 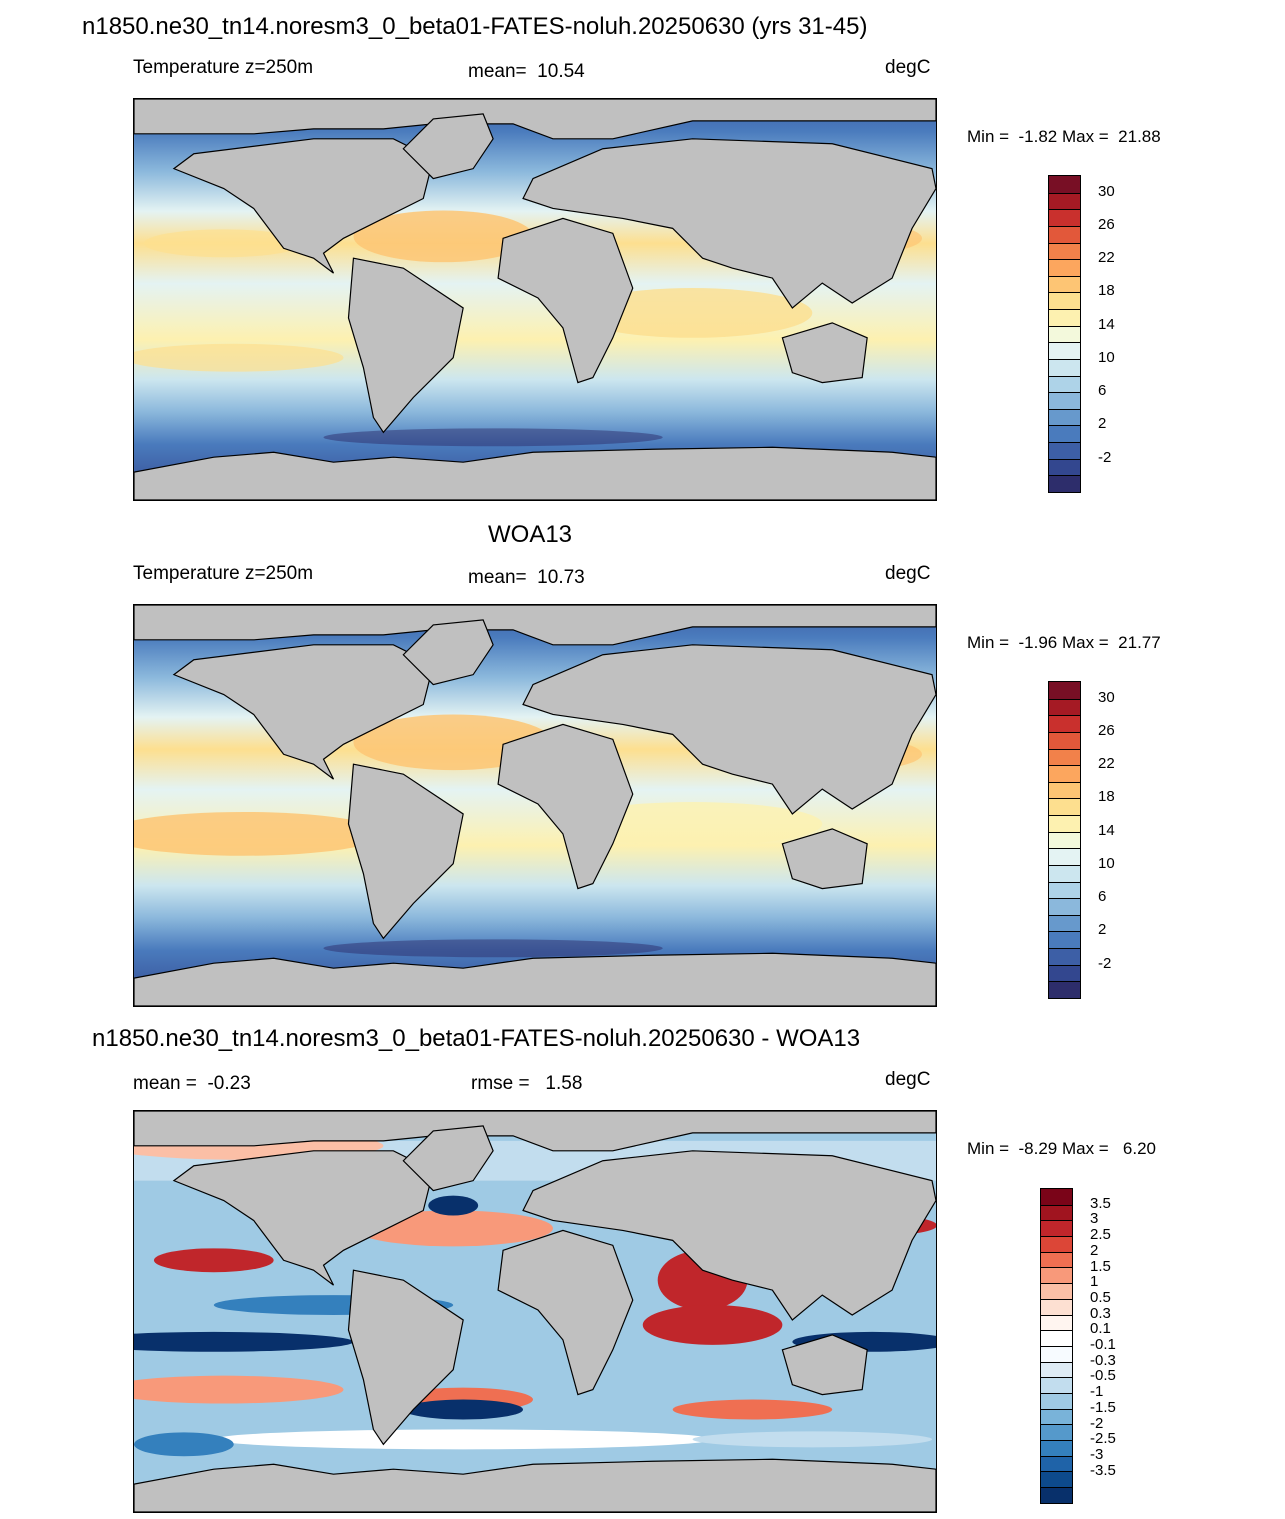 What do you see at coordinates (908, 67) in the screenshot?
I see `panel1-units-label: degC` at bounding box center [908, 67].